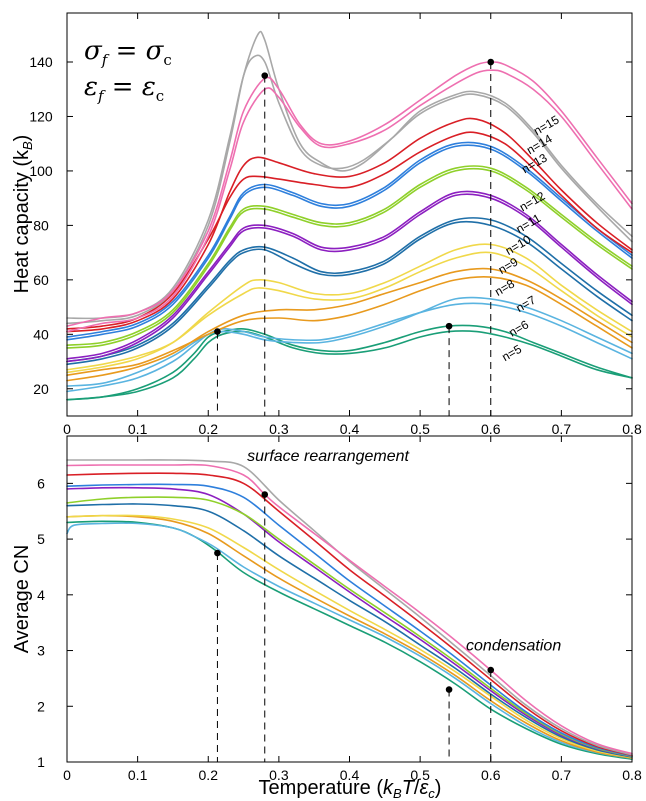 The width and height of the screenshot is (646, 801). Describe the element at coordinates (22, 599) in the screenshot. I see `cn-ylabel: Average CN` at that location.